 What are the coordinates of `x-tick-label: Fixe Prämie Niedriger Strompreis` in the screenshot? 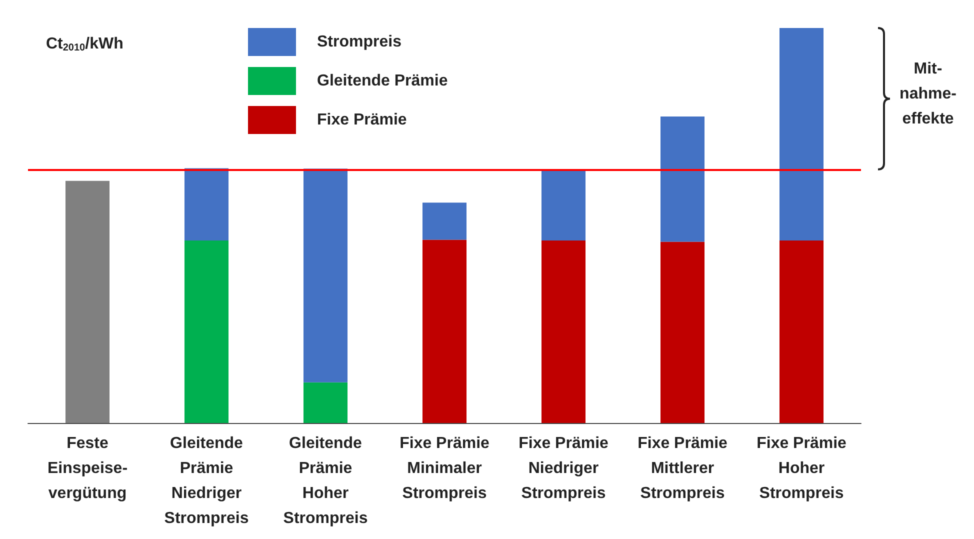 It's located at (563, 468).